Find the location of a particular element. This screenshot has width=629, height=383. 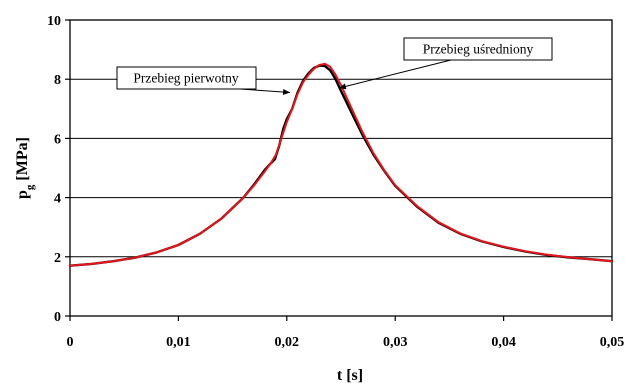

y-axis: 0 2 4 6 8 10 is located at coordinates (58, 169).